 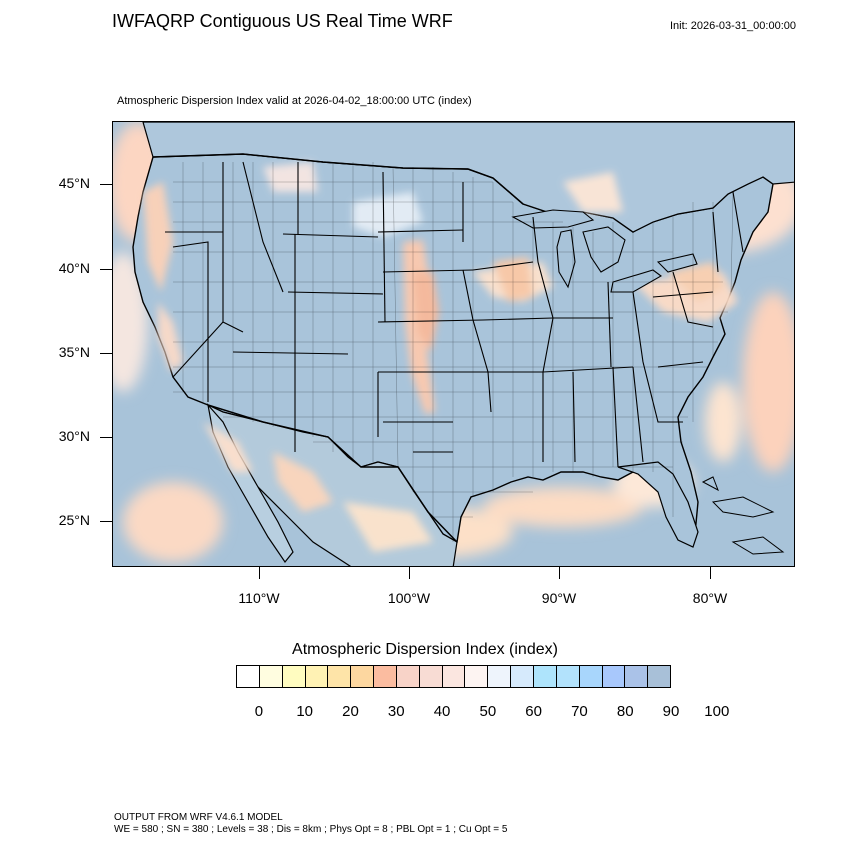 What do you see at coordinates (425, 649) in the screenshot?
I see `colorbar-title: Atmospheric Dispersion Index (index)` at bounding box center [425, 649].